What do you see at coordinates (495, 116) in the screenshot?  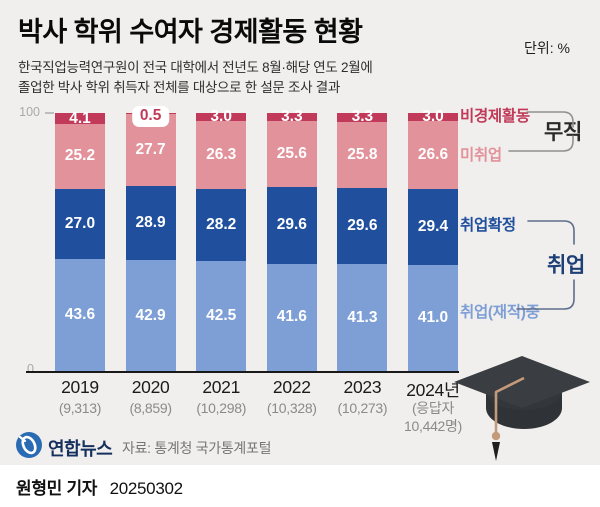 I see `legend-non-economic-activity: 비경제활동` at bounding box center [495, 116].